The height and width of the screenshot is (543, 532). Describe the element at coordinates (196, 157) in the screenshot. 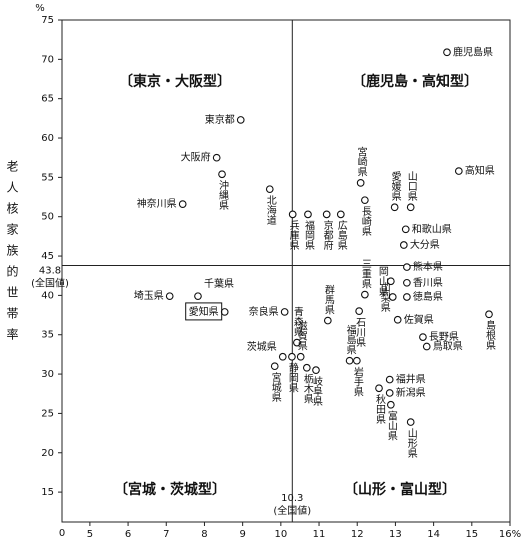

I see `point-label: 大阪府` at that location.